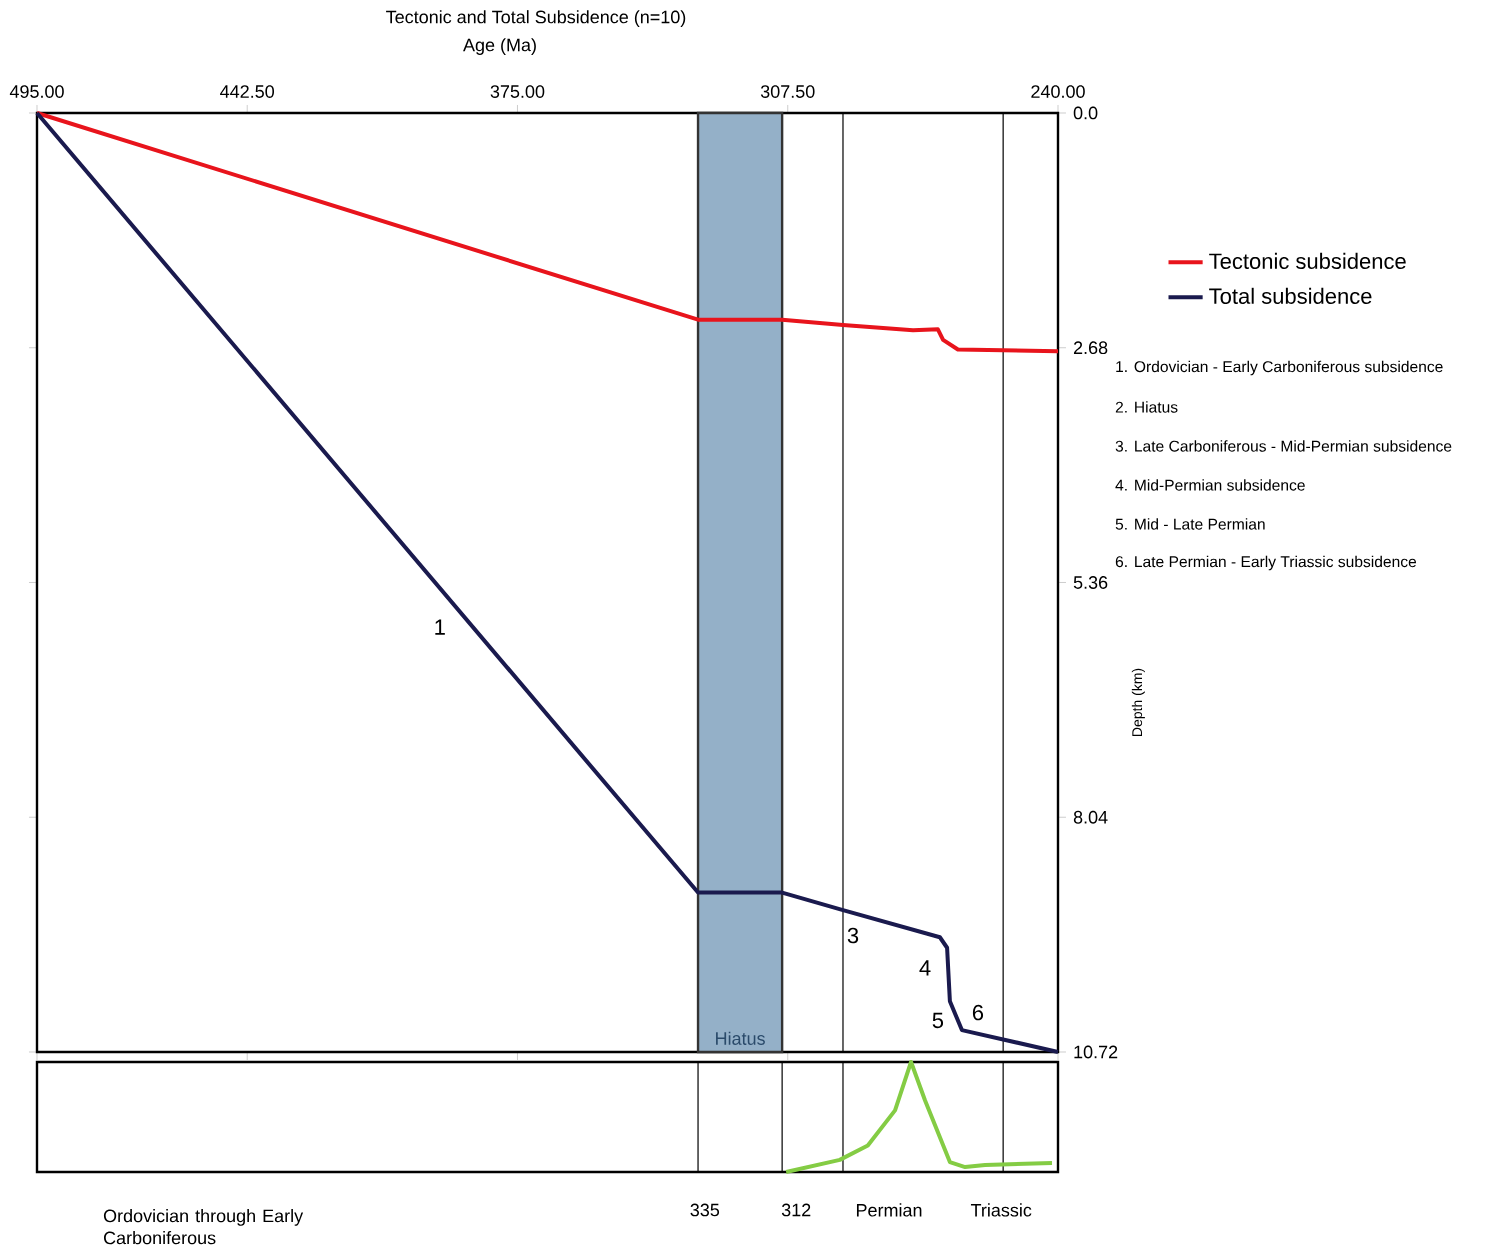  What do you see at coordinates (440, 627) in the screenshot?
I see `annotation: 1` at bounding box center [440, 627].